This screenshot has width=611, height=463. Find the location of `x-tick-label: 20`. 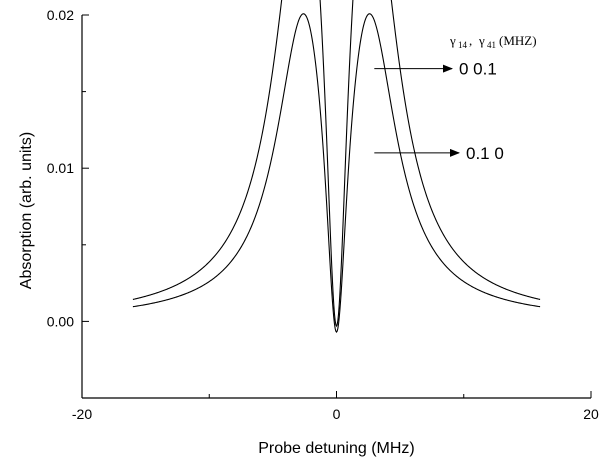

x-tick-label: 20 is located at coordinates (591, 414).